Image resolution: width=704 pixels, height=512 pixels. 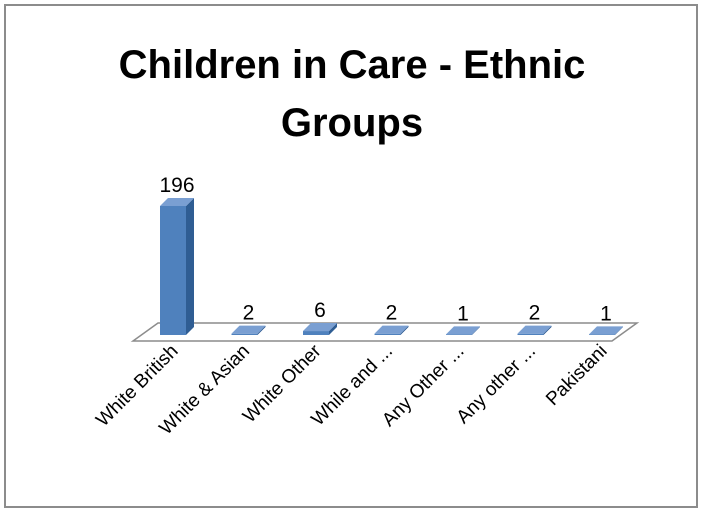 I want to click on category-label: Pakistani, so click(x=576, y=375).